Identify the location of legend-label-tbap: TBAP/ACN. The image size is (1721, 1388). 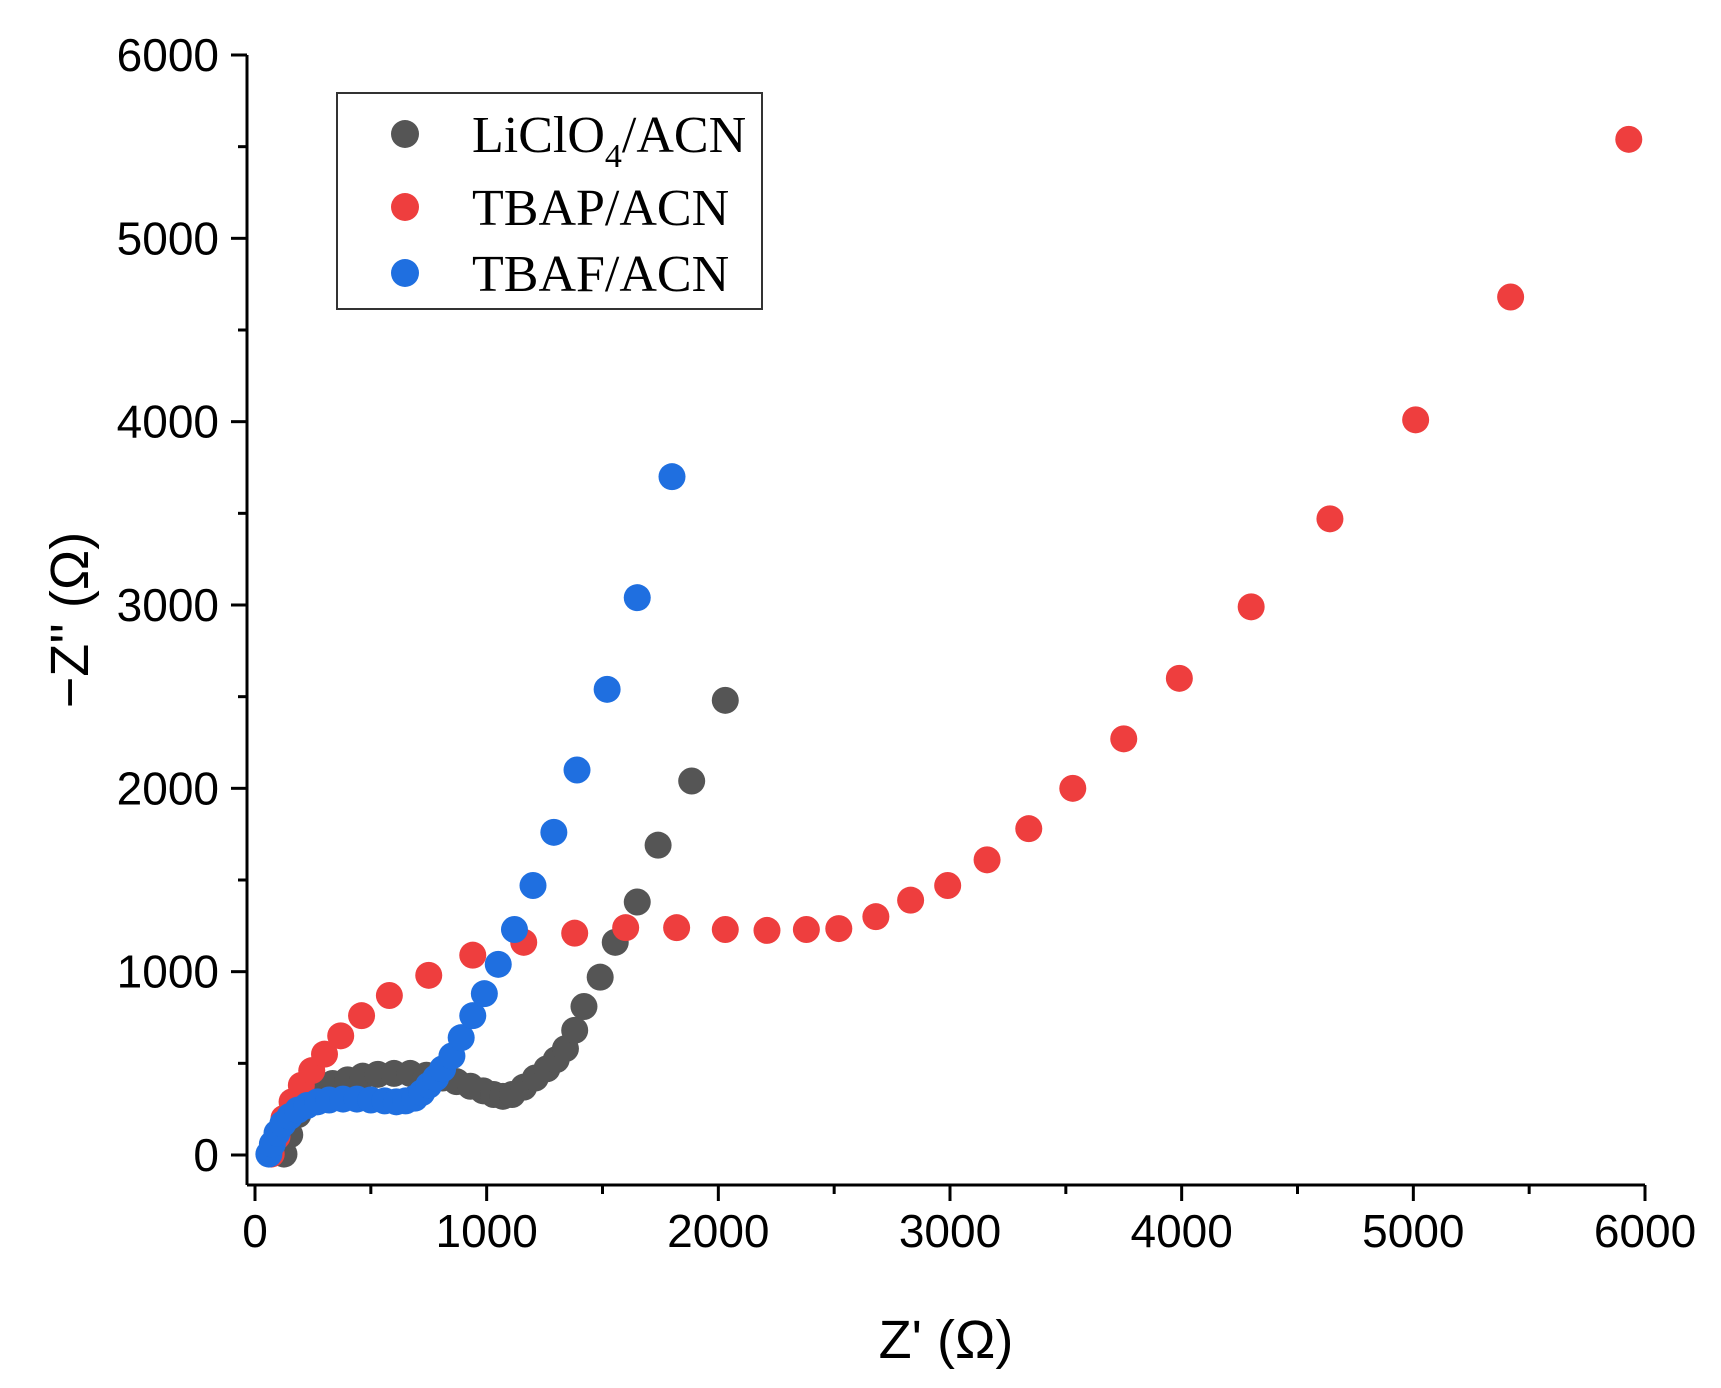
(600, 208).